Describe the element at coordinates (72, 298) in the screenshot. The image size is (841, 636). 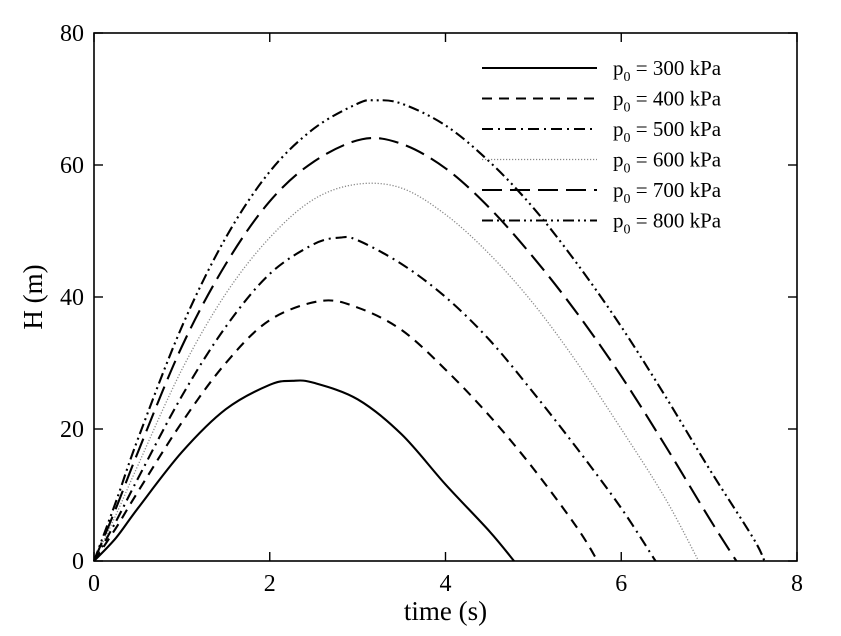
I see `y-tick-label: 40` at that location.